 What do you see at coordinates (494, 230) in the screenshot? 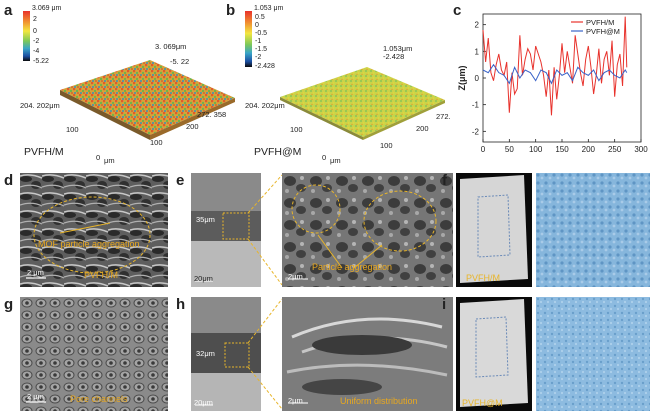
I see `panel-f-3d-render` at bounding box center [494, 230].